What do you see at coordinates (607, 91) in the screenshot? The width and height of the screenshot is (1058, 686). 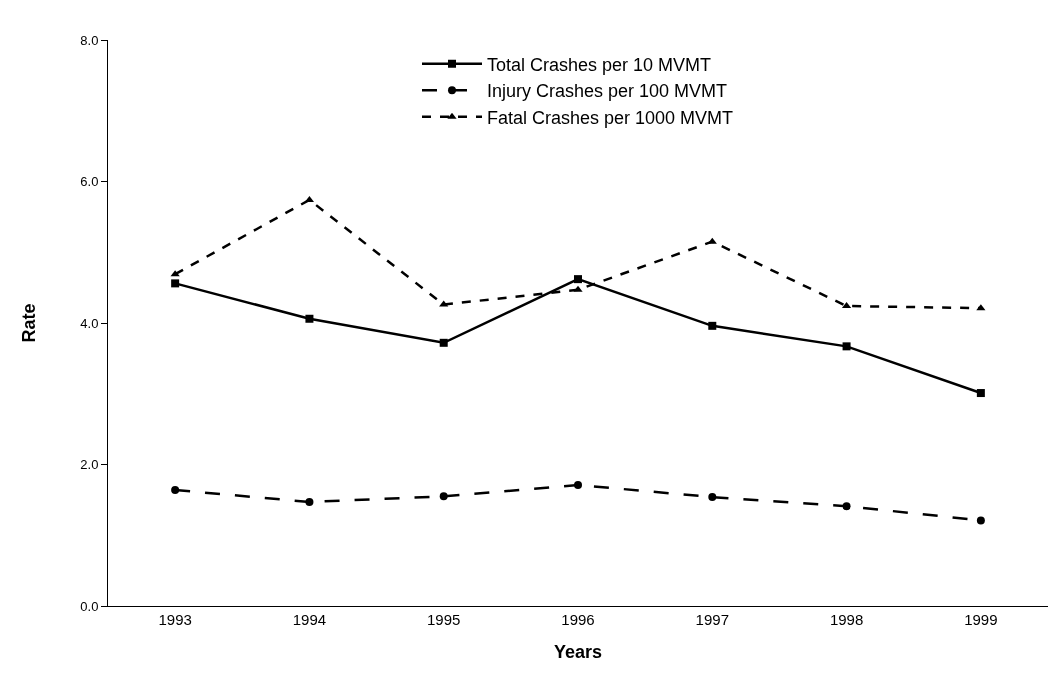 I see `legend-label: Injury Crashes per 100 MVMT` at bounding box center [607, 91].